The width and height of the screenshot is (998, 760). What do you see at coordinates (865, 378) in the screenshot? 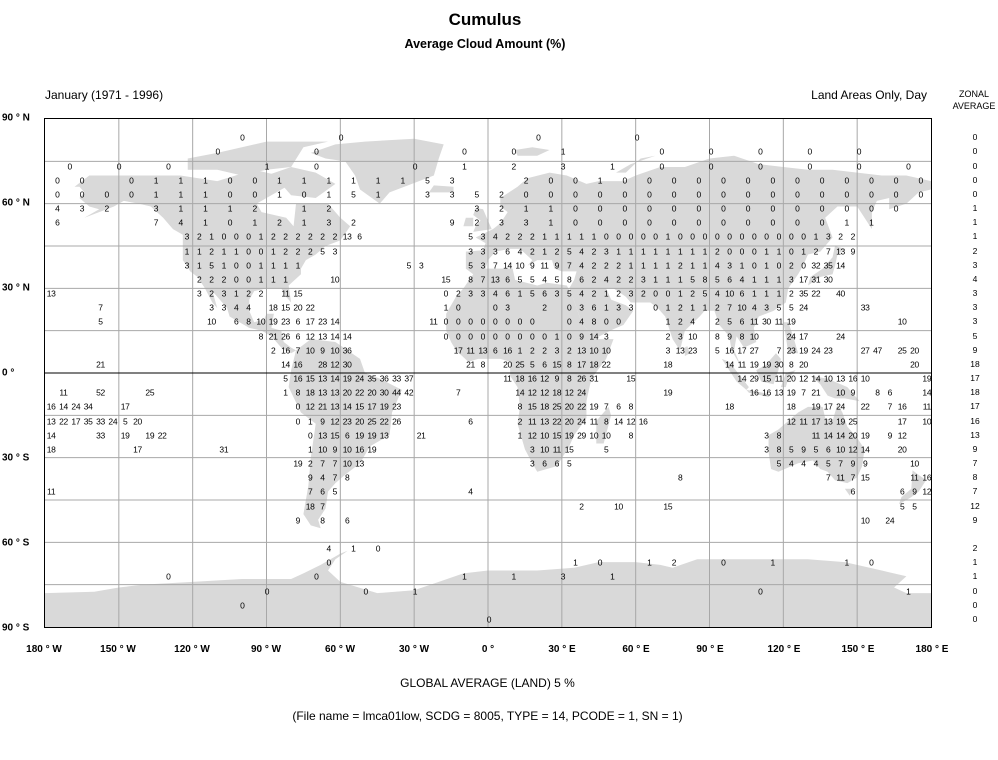
I see `cell-value: 10` at bounding box center [865, 378].